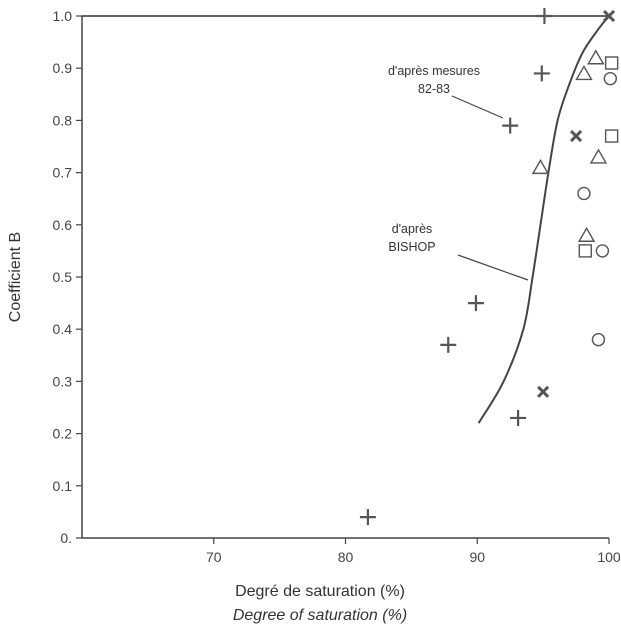 The width and height of the screenshot is (621, 632). I want to click on annotation-label: d'après, so click(412, 229).